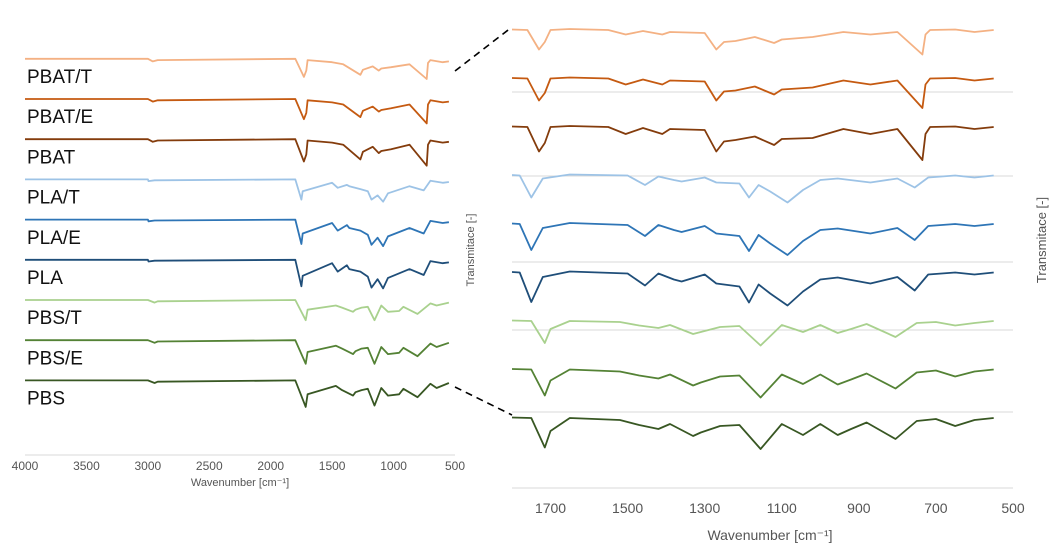 The image size is (1051, 547). What do you see at coordinates (332, 466) in the screenshot?
I see `full-spectrum-x-tick-1500: 1500` at bounding box center [332, 466].